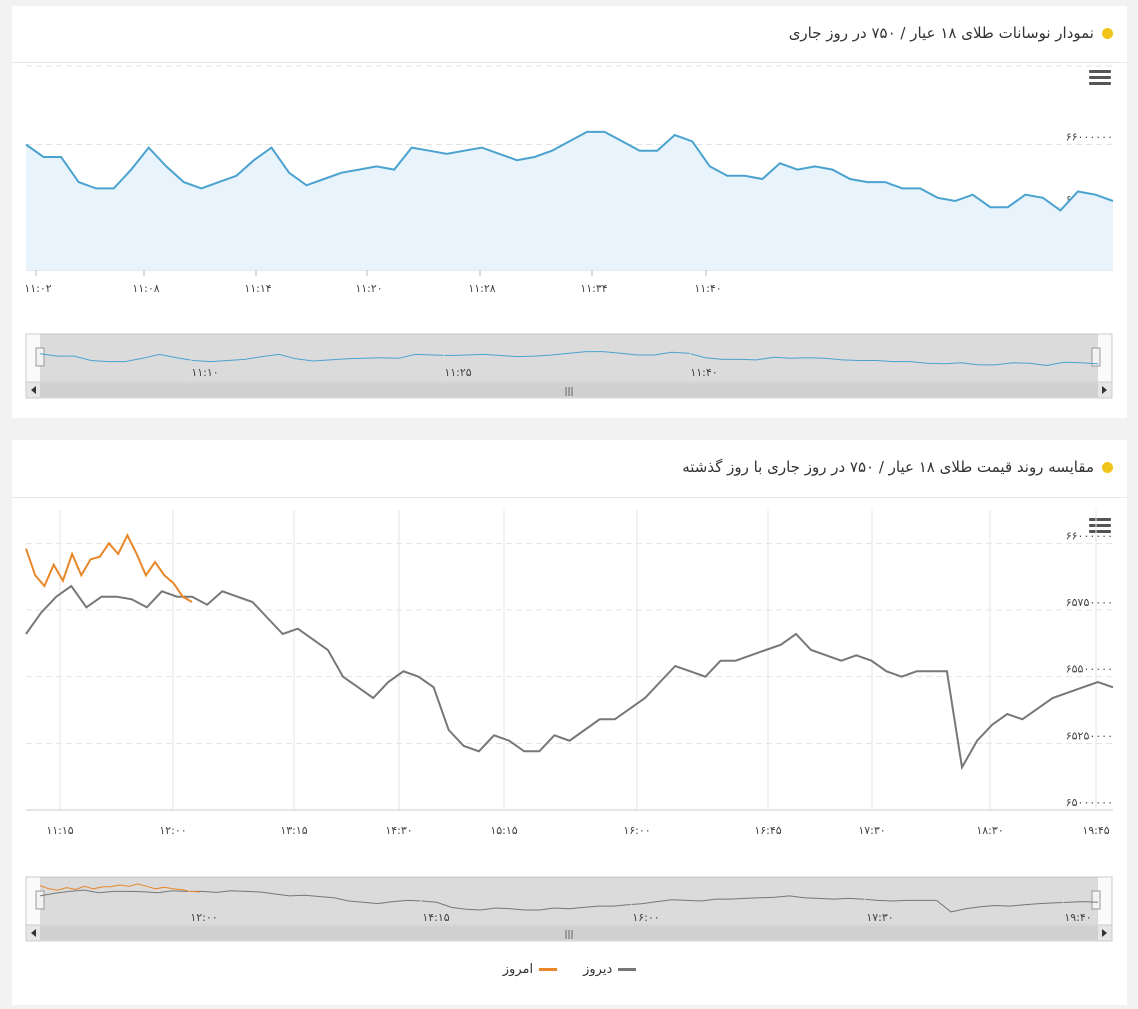  What do you see at coordinates (767, 830) in the screenshot?
I see `x-tick-label: ۱۶:۴۵` at bounding box center [767, 830].